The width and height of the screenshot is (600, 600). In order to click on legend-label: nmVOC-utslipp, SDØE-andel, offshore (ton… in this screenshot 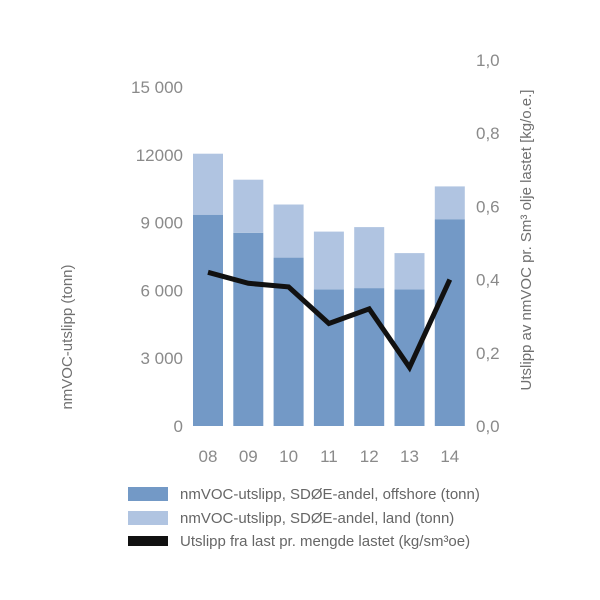, I will do `click(330, 494)`.